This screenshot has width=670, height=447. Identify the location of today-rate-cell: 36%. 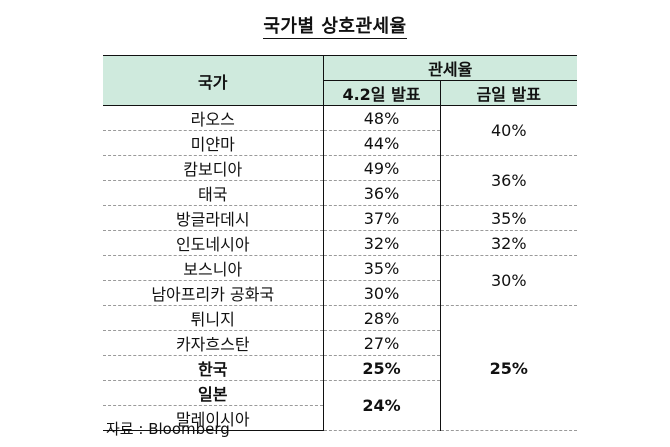
(509, 180).